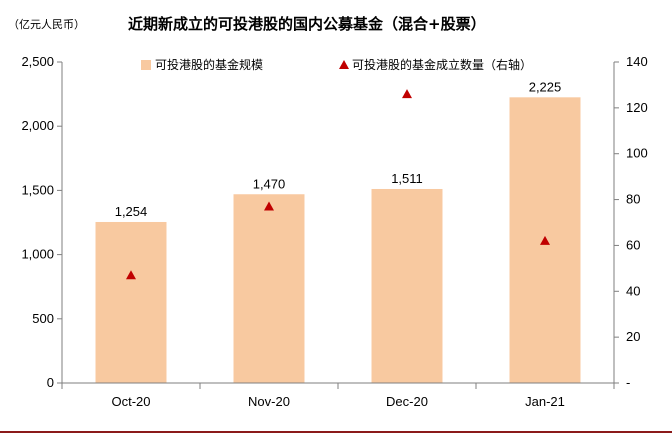  I want to click on x-tick-label: Nov-20, so click(269, 401).